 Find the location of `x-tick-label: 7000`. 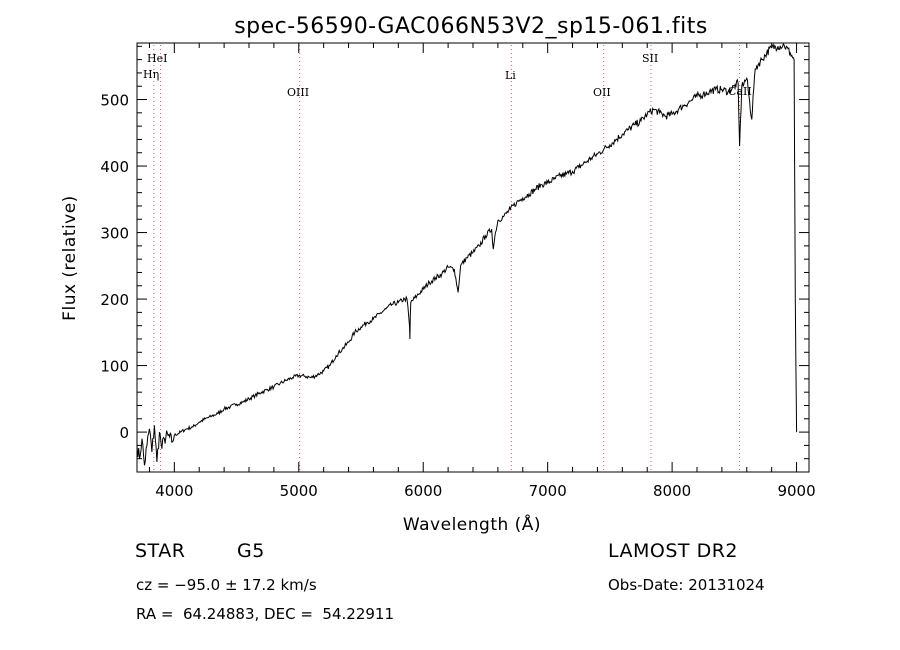

x-tick-label: 7000 is located at coordinates (548, 491).